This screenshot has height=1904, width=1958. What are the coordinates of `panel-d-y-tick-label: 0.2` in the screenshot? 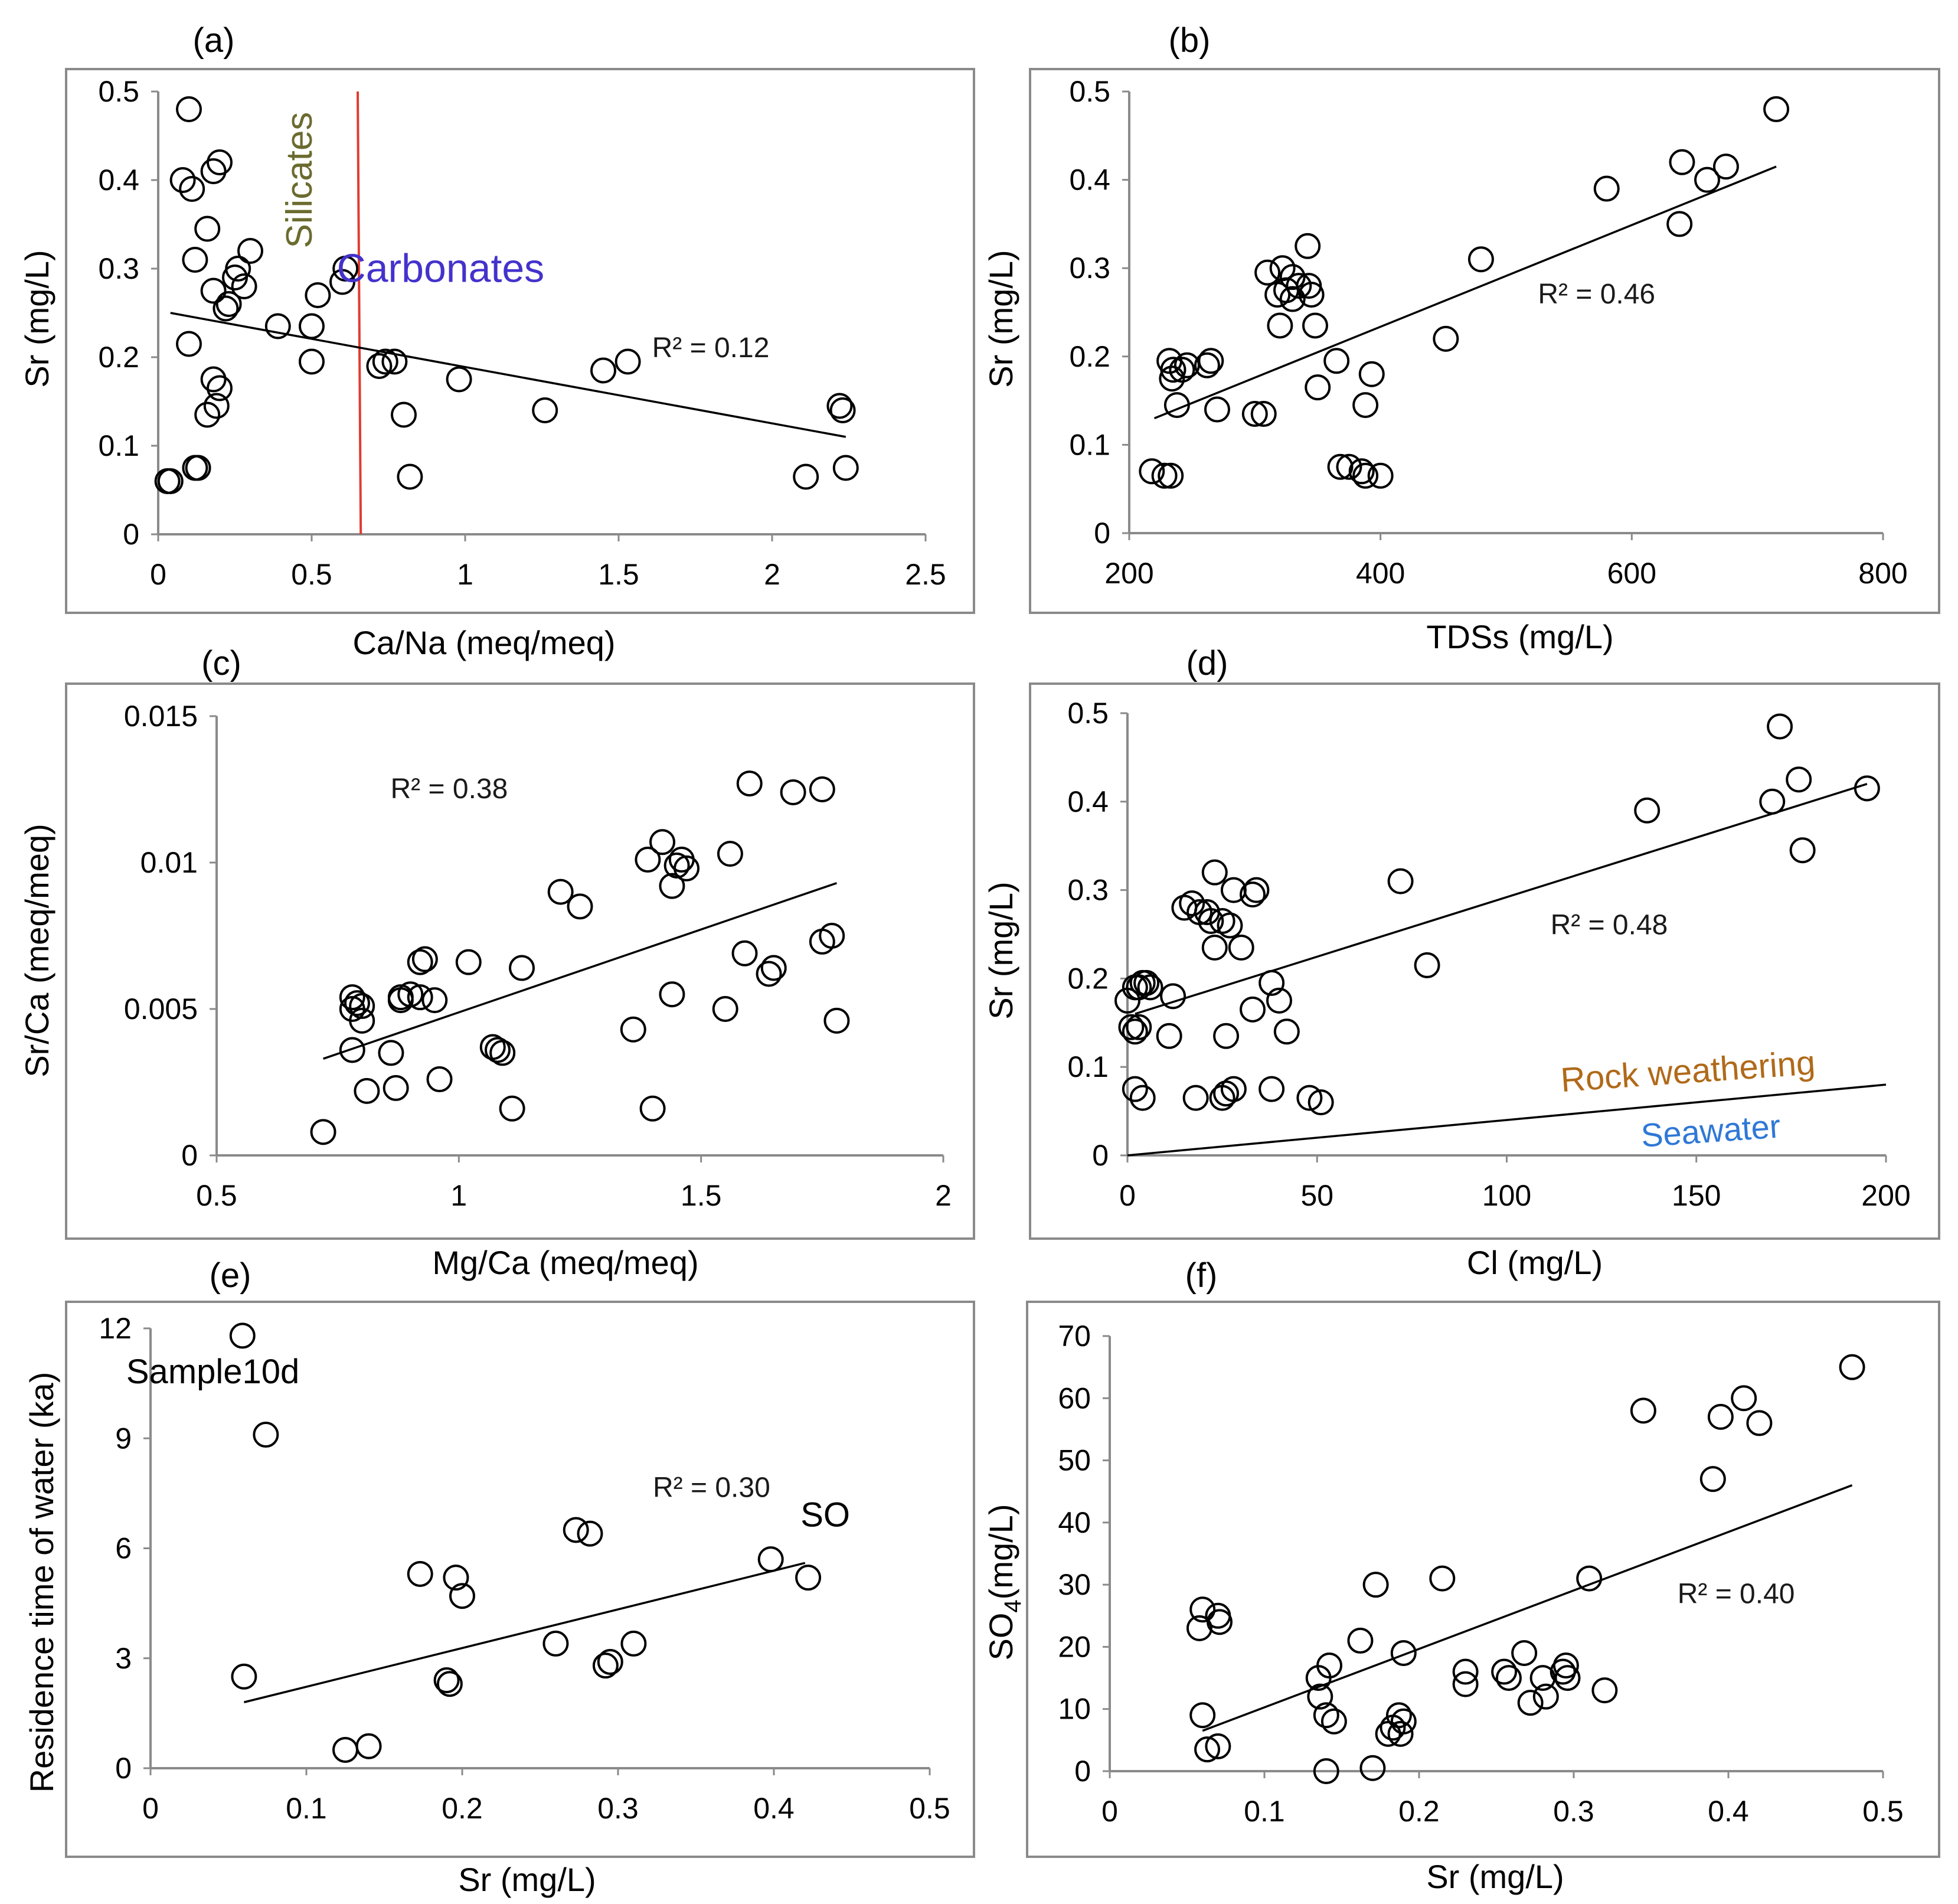 It's located at (1088, 978).